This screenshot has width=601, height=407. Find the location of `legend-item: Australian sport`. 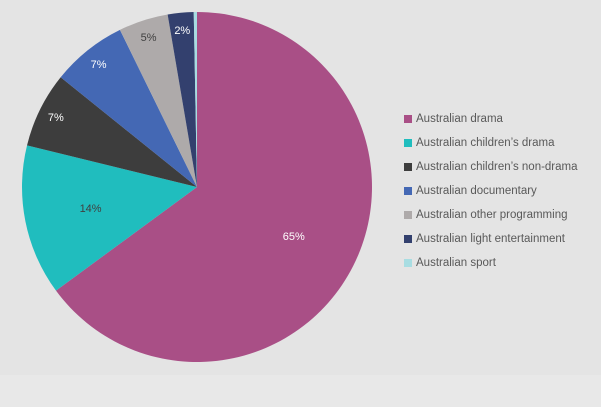

legend-item: Australian sport is located at coordinates (491, 263).